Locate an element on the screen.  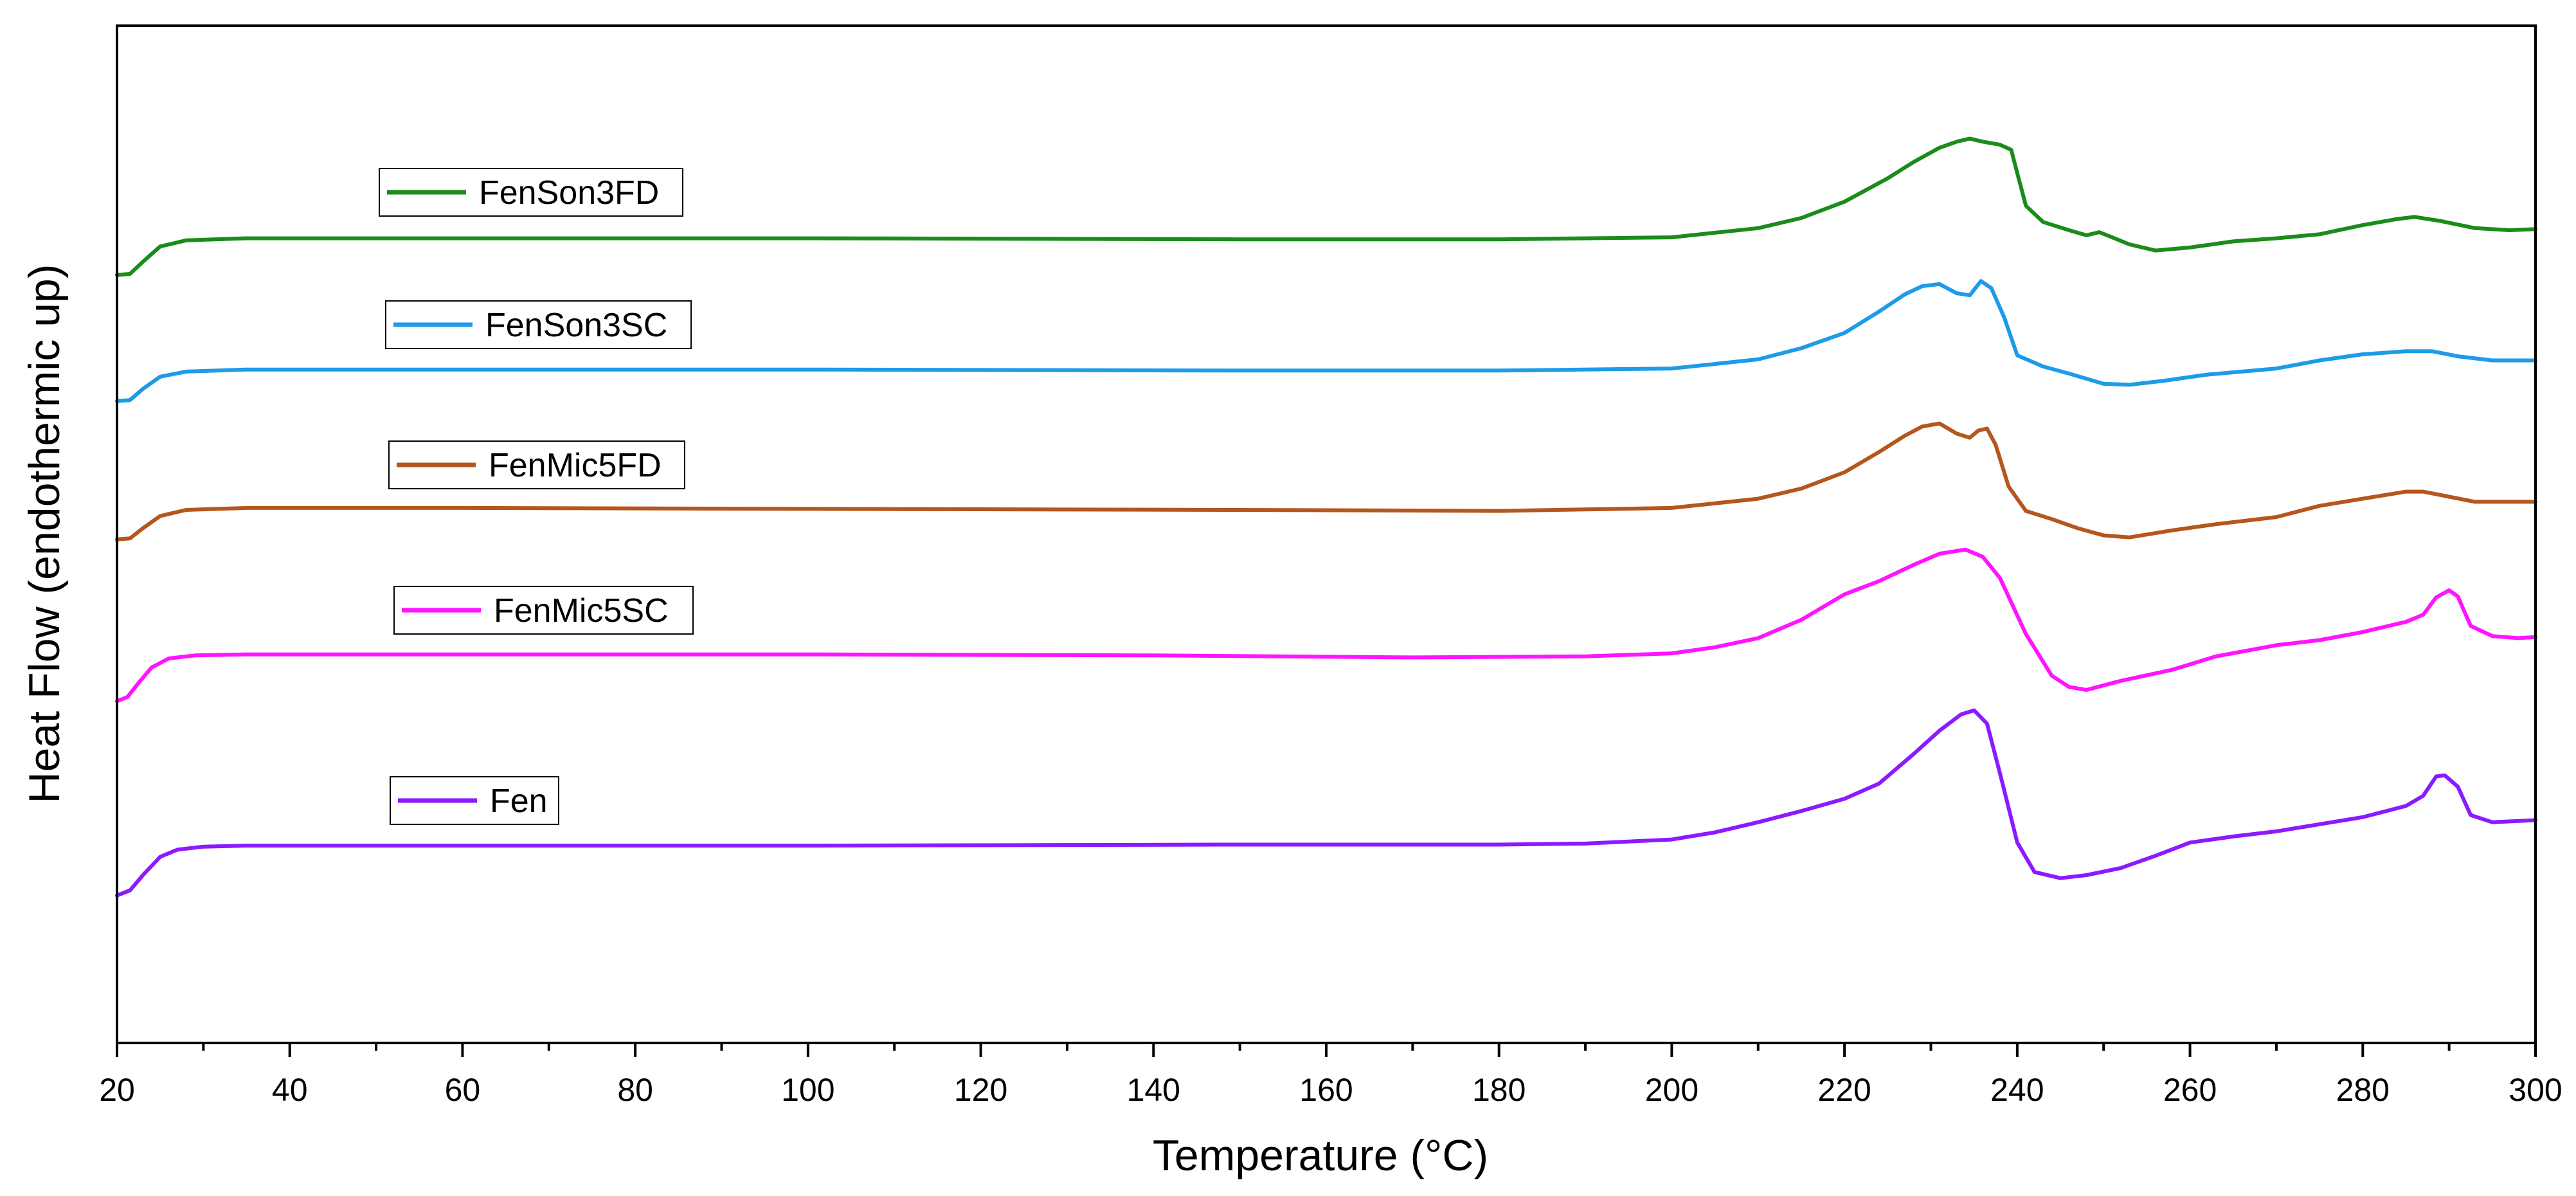
x-tick-label: 80 is located at coordinates (635, 1090).